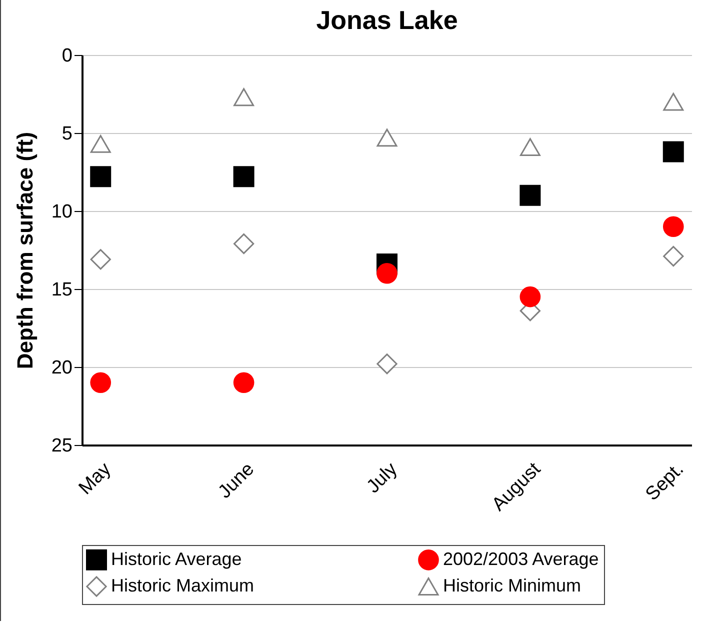  Describe the element at coordinates (67, 56) in the screenshot. I see `y-tick-label: 0` at that location.